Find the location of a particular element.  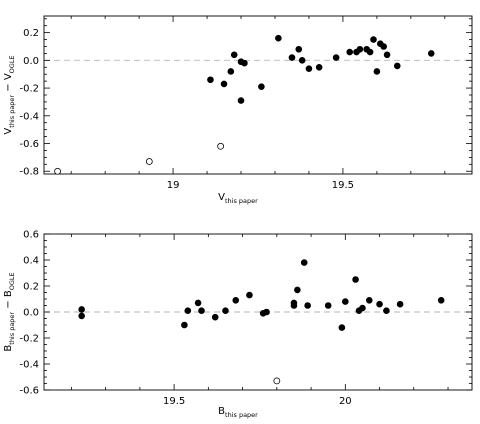

axis-label: Bthis paper is located at coordinates (238, 412).